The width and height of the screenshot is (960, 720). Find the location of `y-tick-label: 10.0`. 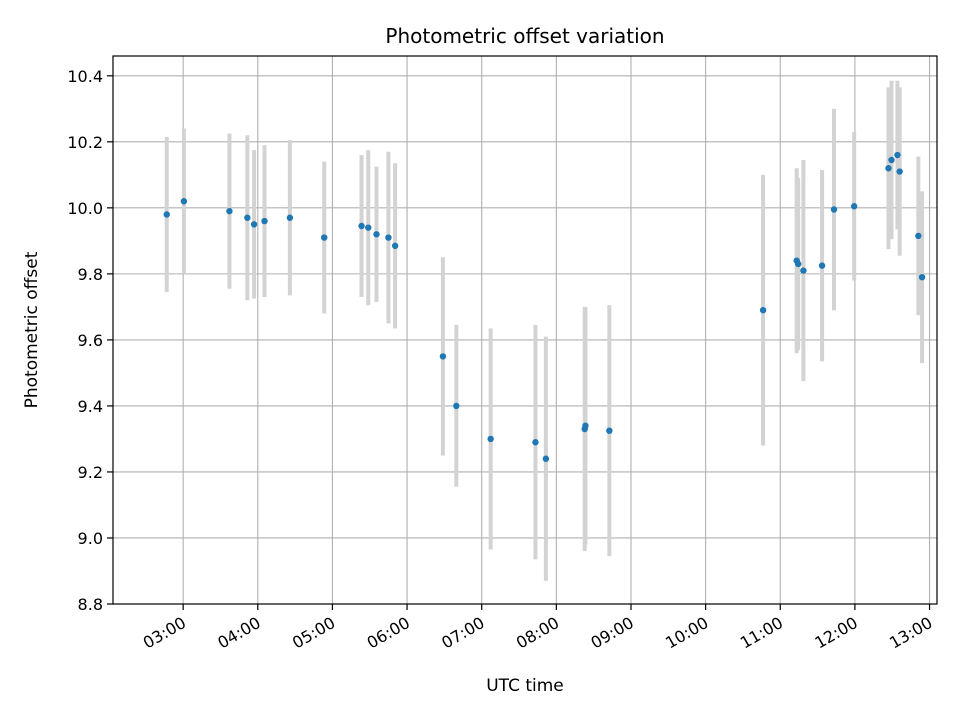

y-tick-label: 10.0 is located at coordinates (85, 208).